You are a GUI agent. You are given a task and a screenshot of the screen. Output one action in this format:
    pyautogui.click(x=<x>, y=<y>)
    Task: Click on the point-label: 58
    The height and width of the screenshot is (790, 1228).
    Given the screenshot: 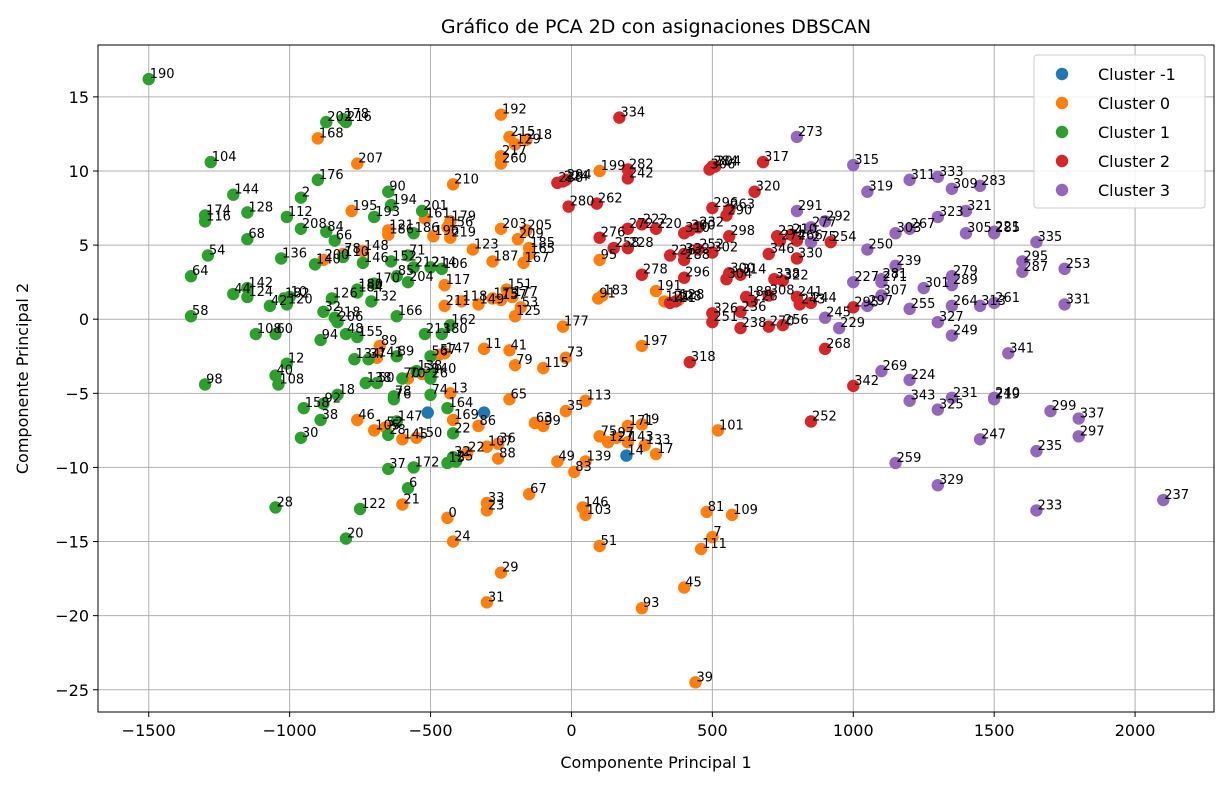 What is the action you would take?
    pyautogui.click(x=200, y=311)
    